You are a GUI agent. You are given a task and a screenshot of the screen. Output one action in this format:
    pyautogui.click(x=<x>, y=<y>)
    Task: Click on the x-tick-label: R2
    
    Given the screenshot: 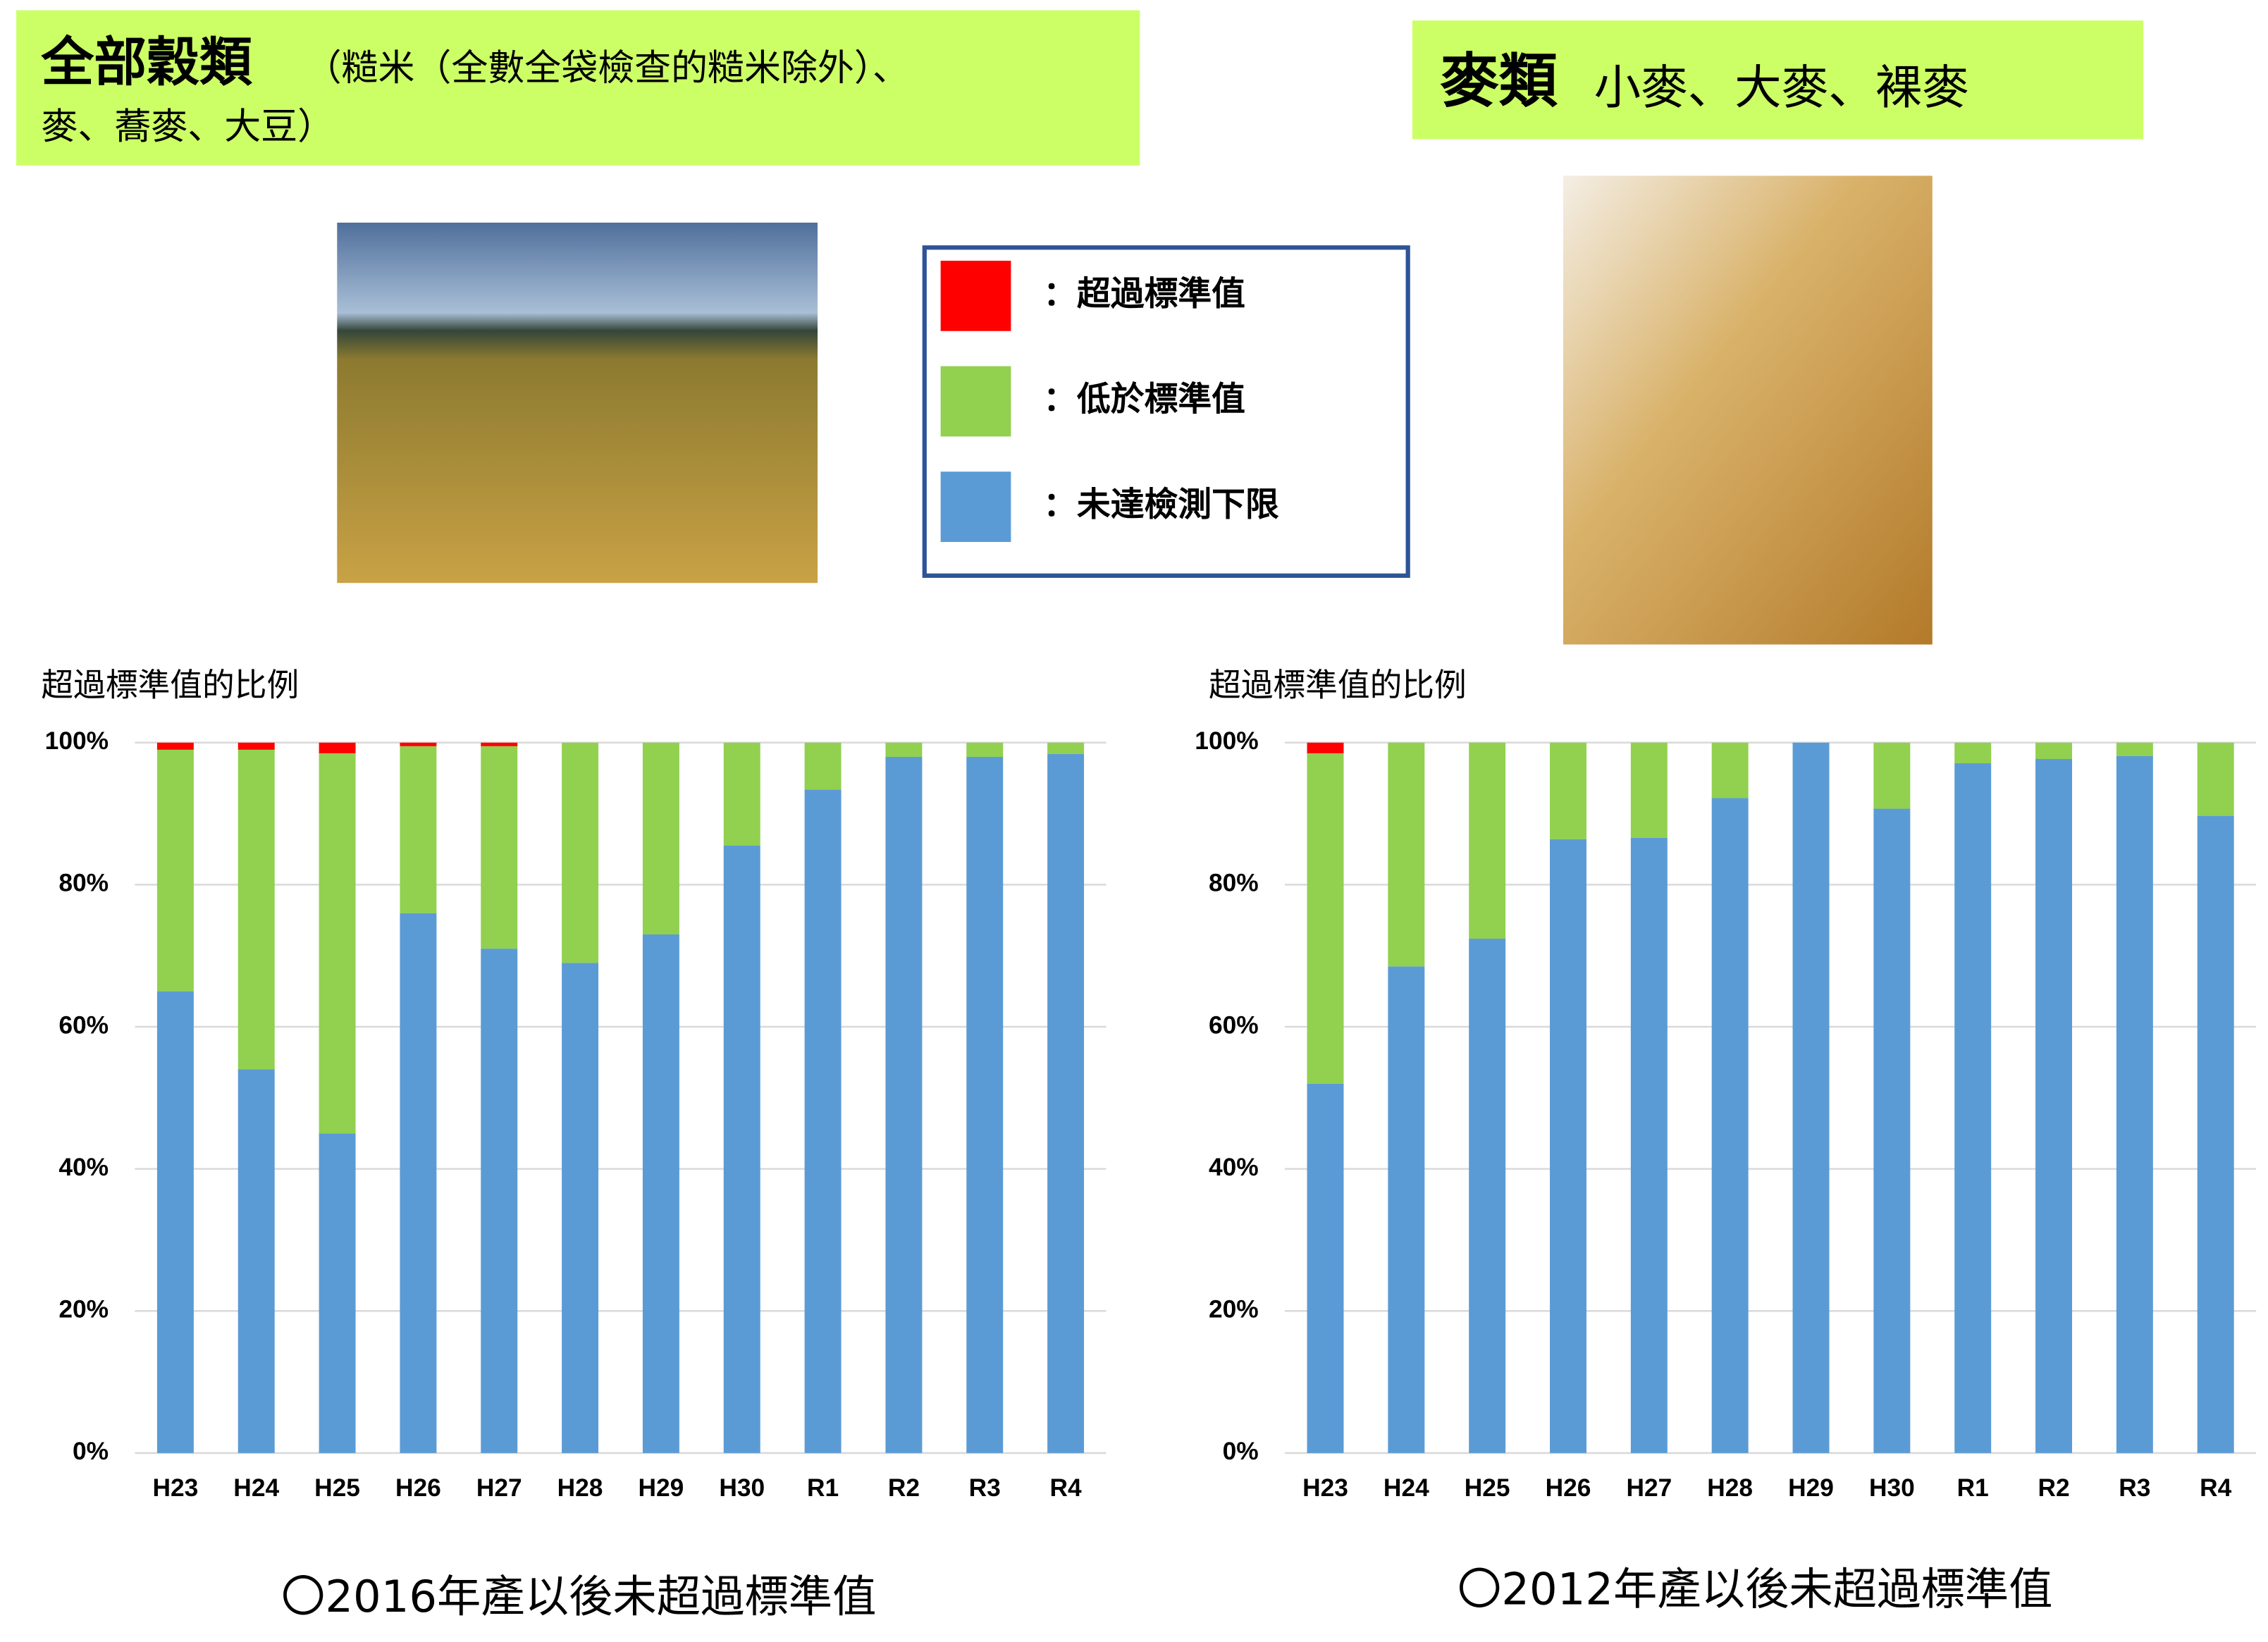 What is the action you would take?
    pyautogui.click(x=2053, y=1488)
    